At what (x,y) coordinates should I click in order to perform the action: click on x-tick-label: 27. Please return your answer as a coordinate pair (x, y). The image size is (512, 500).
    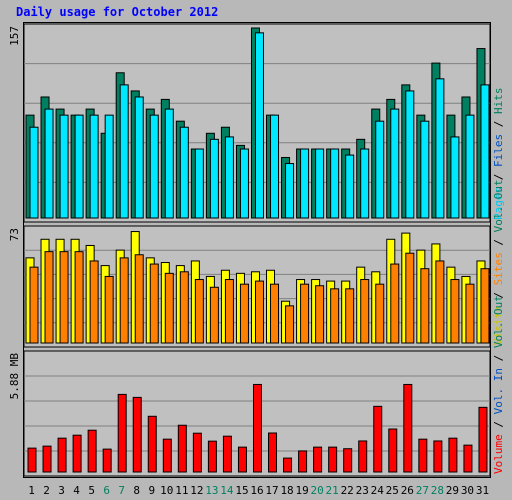
    Looking at the image, I should click on (422, 490).